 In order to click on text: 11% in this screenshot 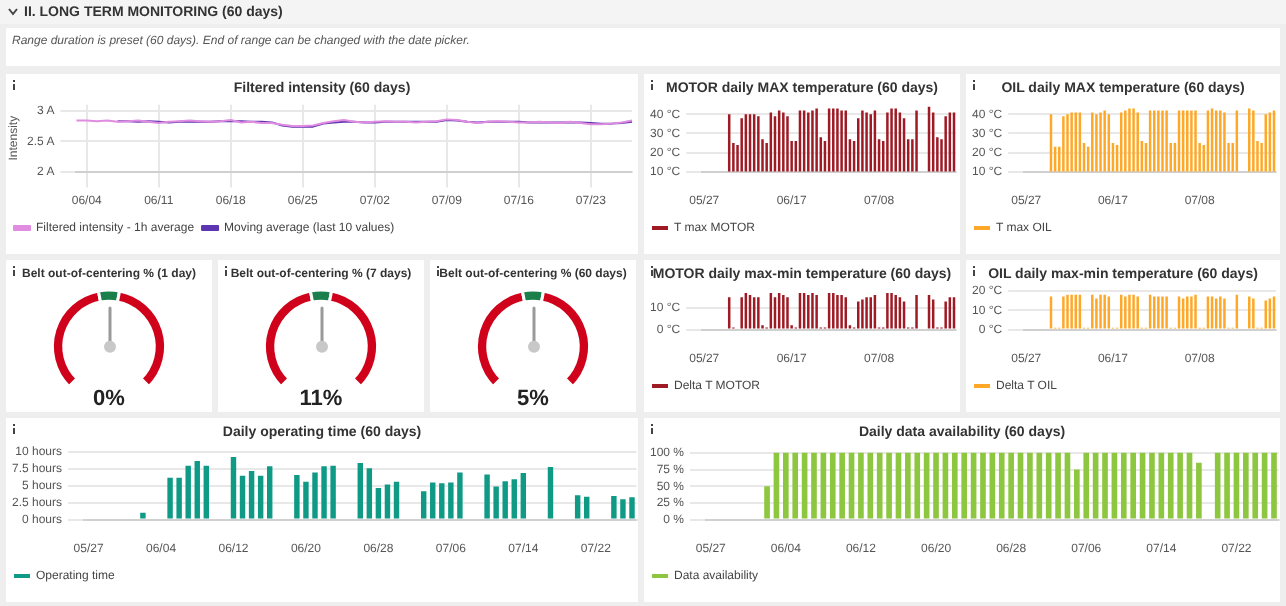, I will do `click(321, 399)`.